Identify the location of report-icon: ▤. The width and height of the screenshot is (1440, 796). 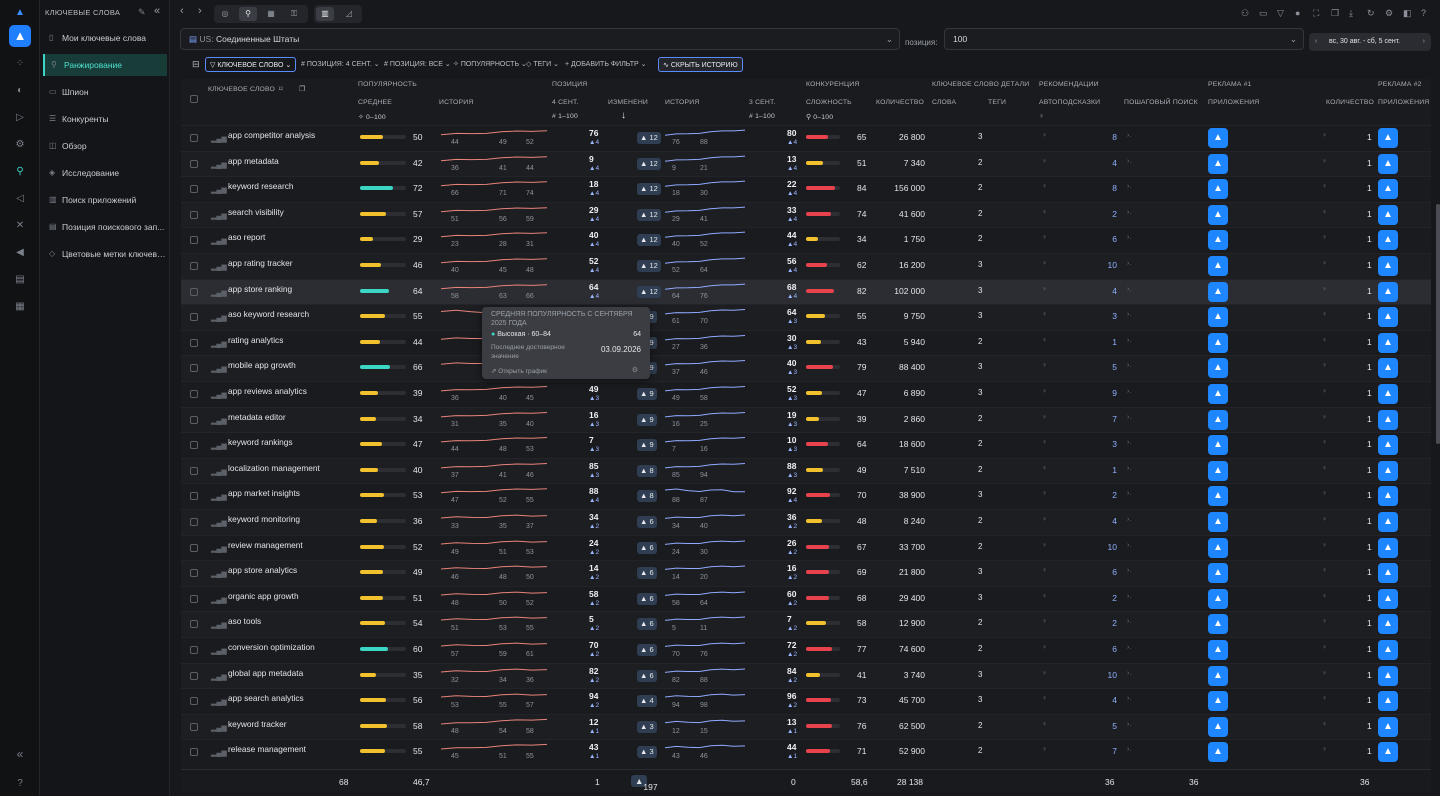
(20, 279).